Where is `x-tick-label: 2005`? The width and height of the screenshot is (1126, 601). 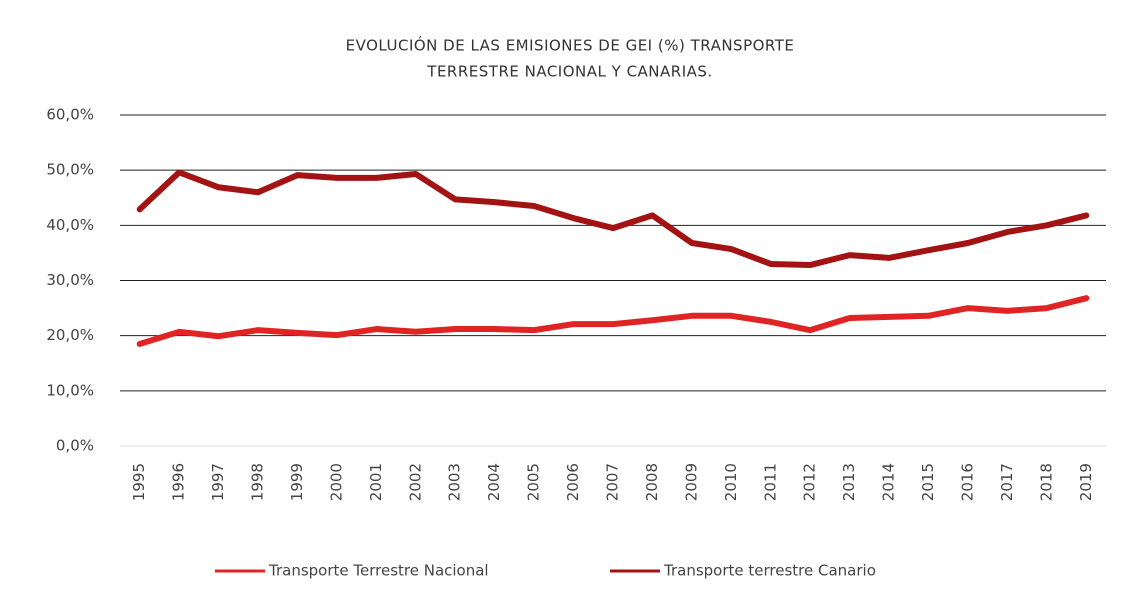 x-tick-label: 2005 is located at coordinates (534, 482).